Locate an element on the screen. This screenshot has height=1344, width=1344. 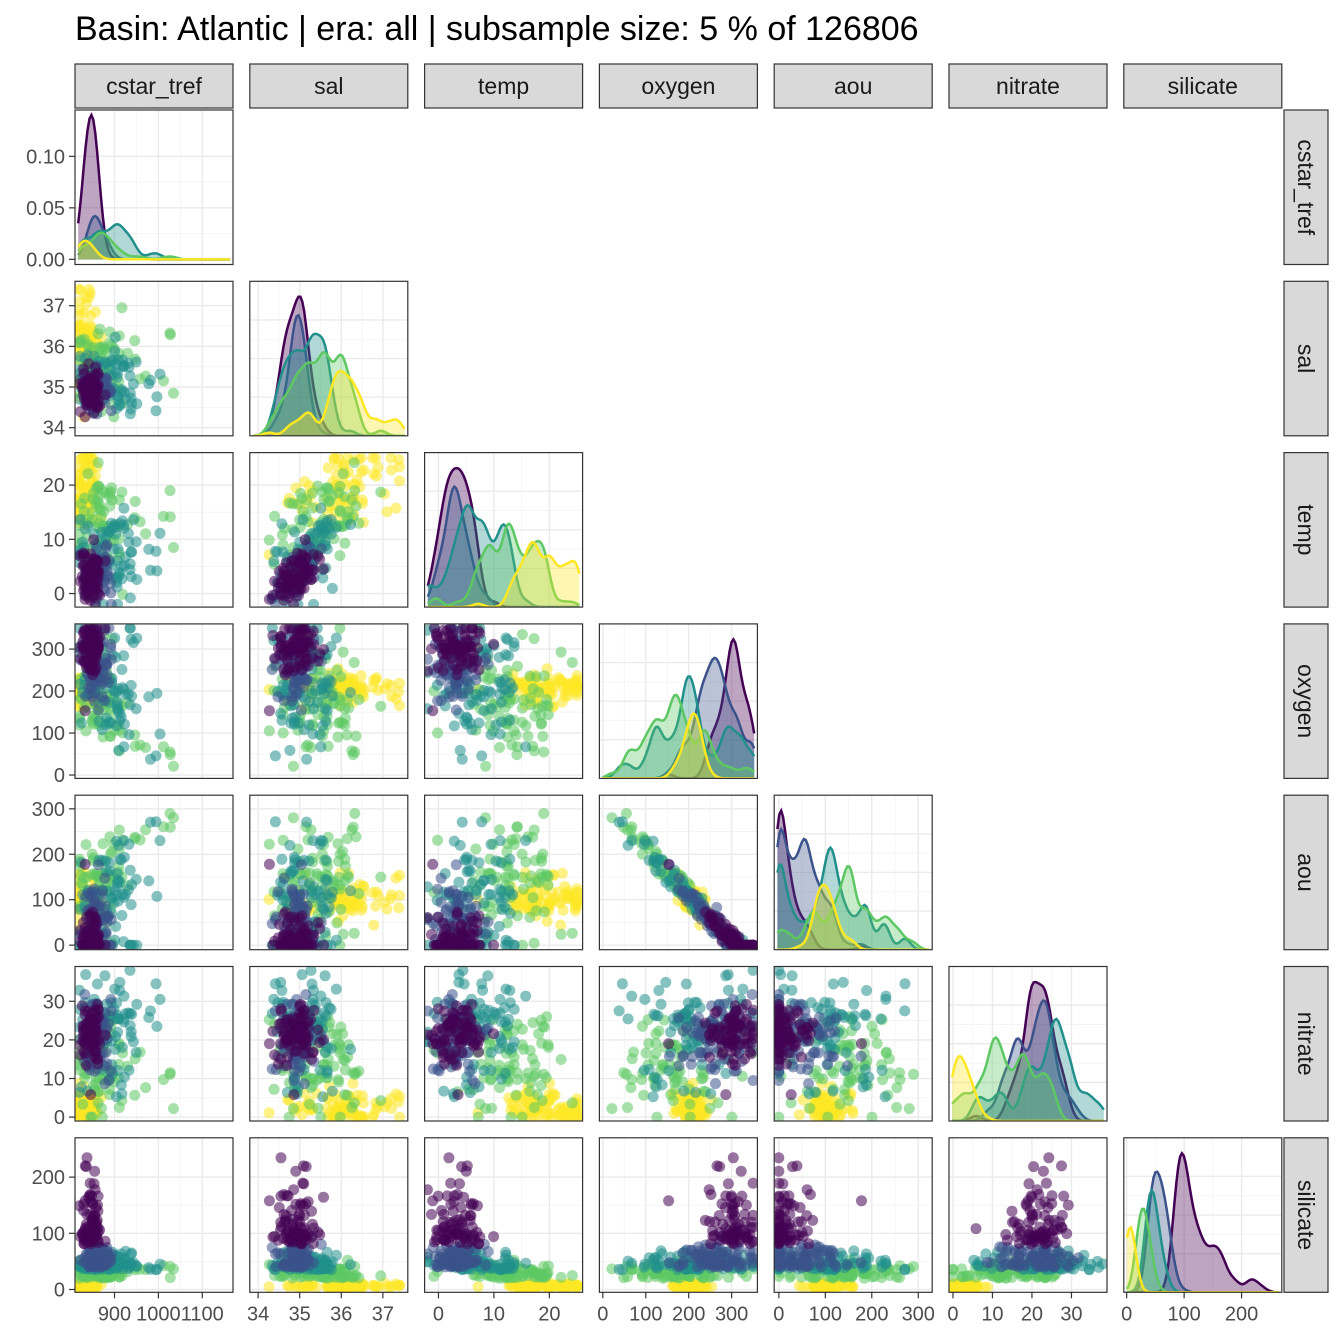
panel-aou-vs-aou is located at coordinates (853, 872).